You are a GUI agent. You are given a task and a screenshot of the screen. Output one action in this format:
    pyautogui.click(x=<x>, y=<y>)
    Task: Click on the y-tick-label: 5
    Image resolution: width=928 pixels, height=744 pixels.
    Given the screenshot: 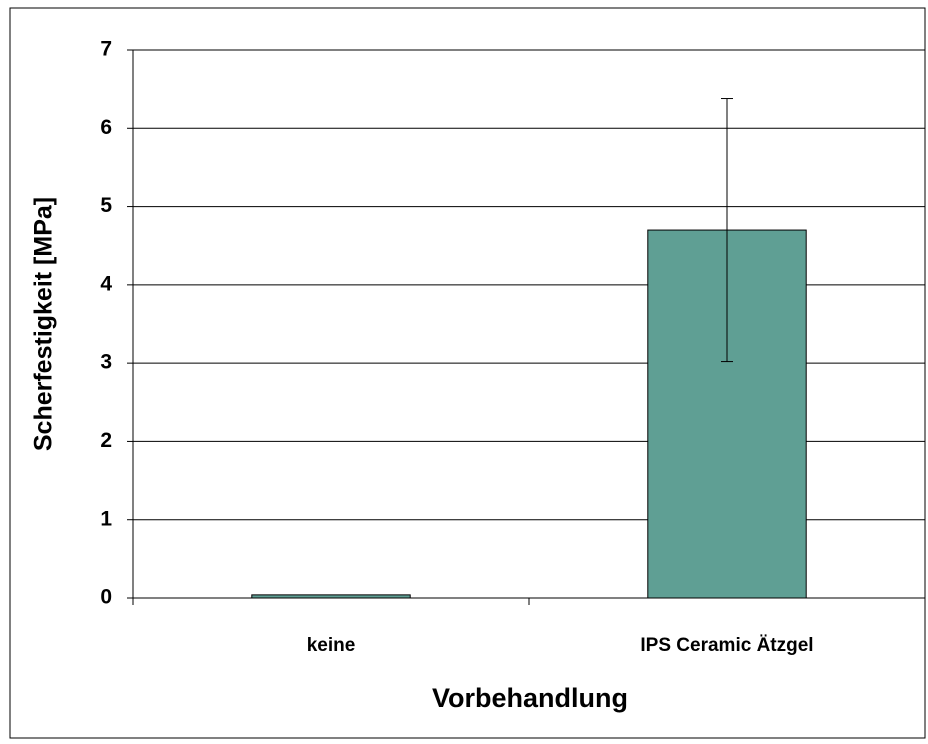 What is the action you would take?
    pyautogui.click(x=106, y=205)
    